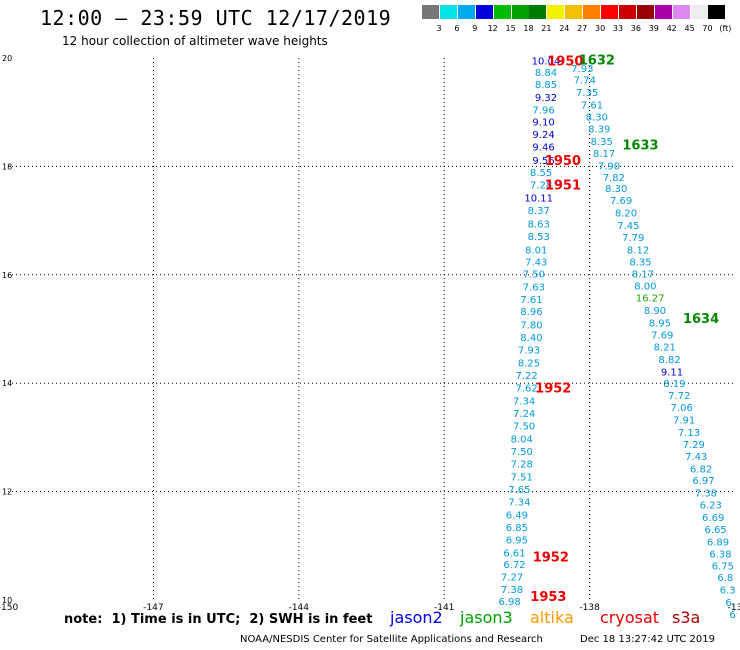 The image size is (740, 650). Describe the element at coordinates (582, 28) in the screenshot. I see `scale-label: 27` at that location.